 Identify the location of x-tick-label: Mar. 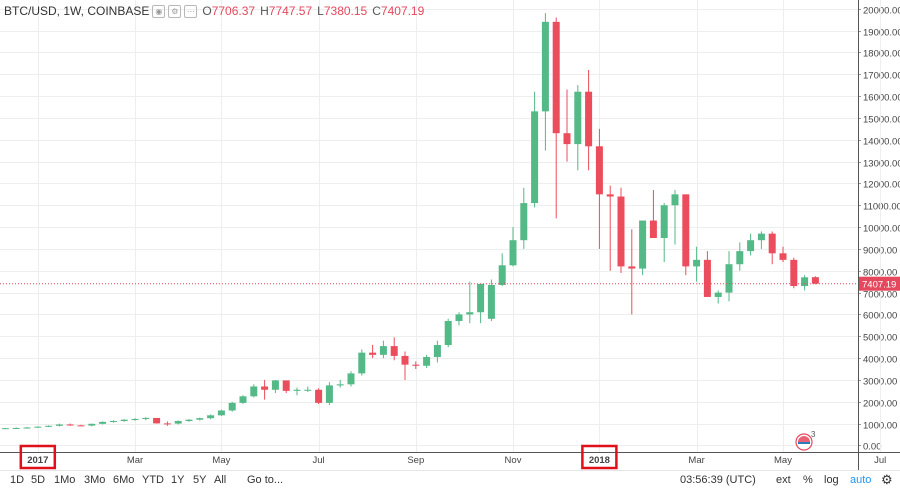
(135, 460).